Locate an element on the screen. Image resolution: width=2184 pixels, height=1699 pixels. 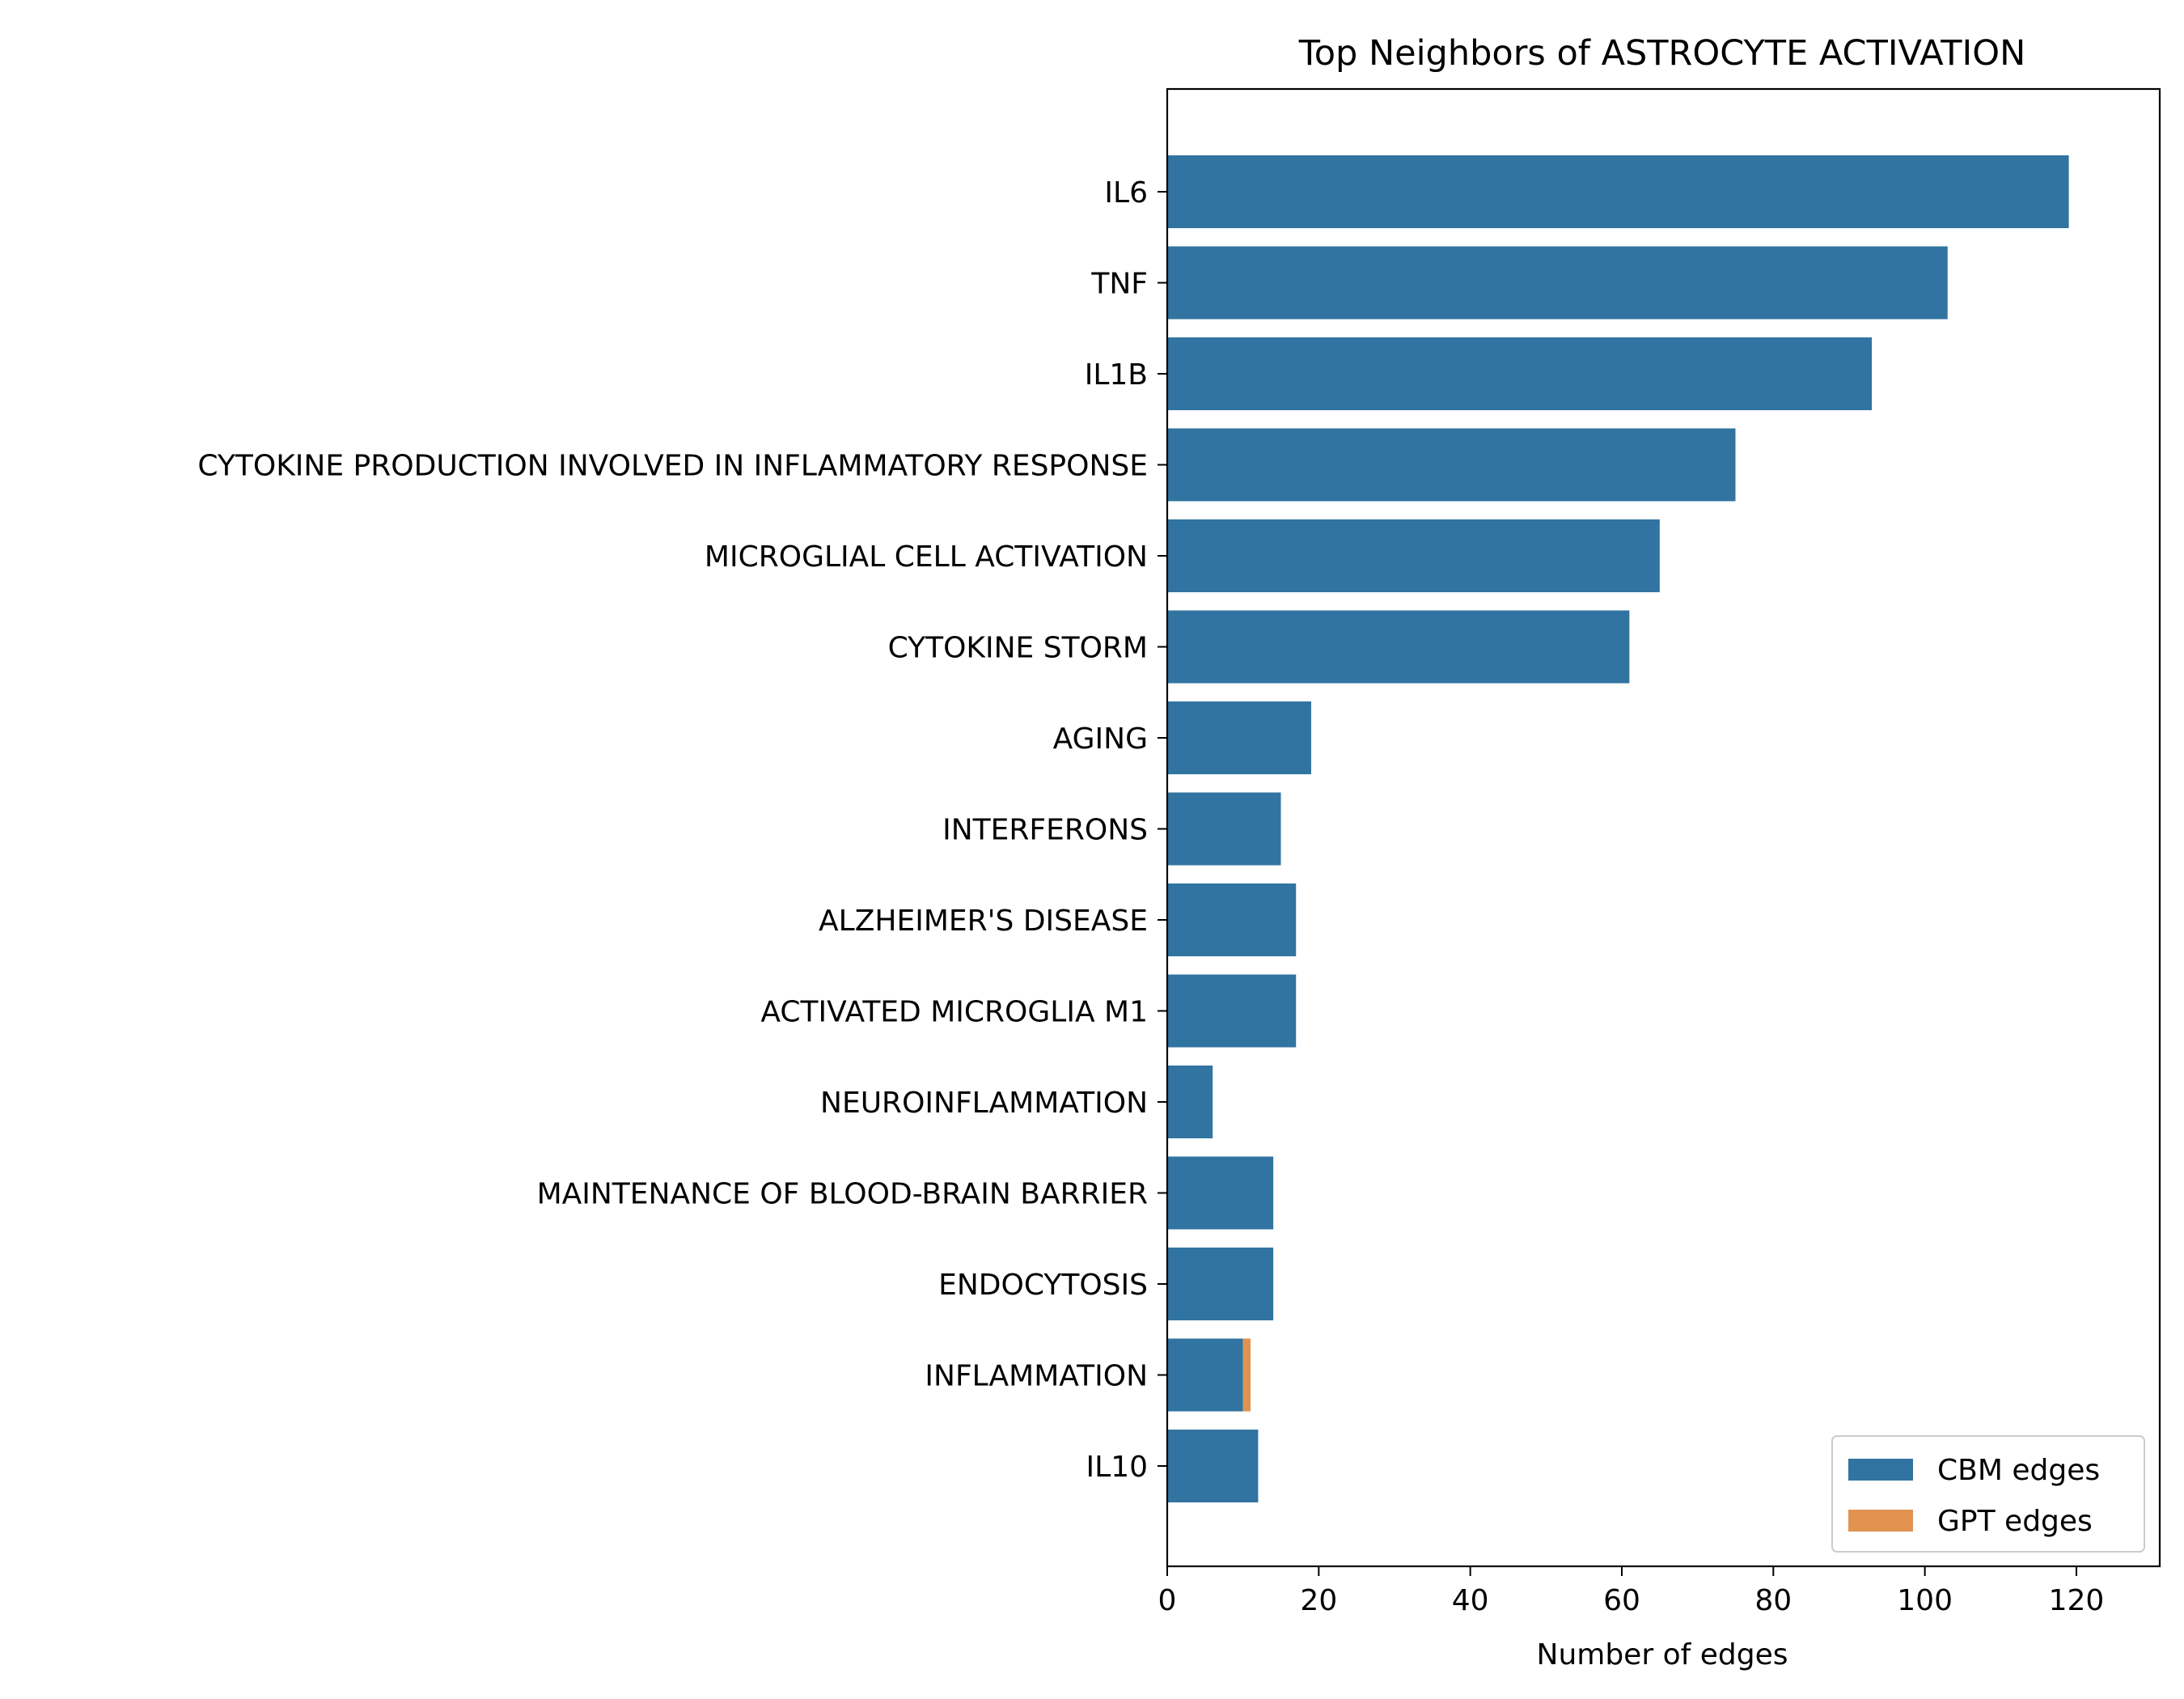
y-tick-label: NEUROINFLAMMATION is located at coordinates (984, 1103).